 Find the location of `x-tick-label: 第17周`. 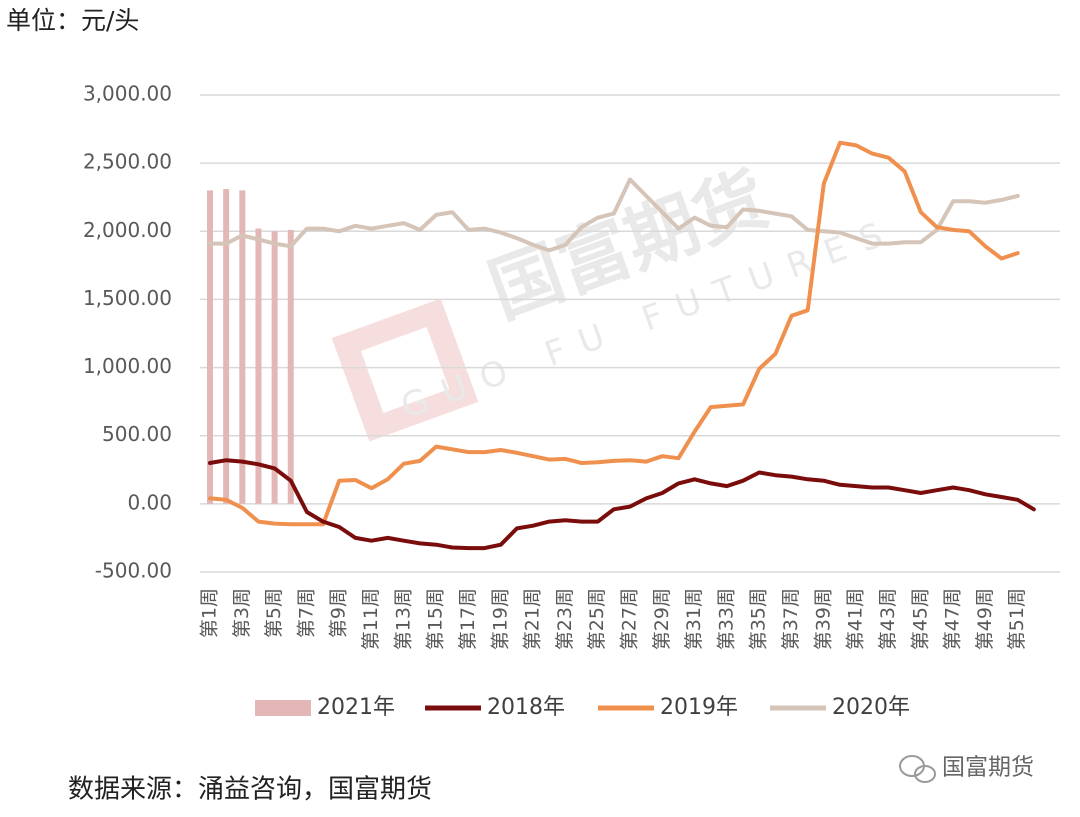

x-tick-label: 第17周 is located at coordinates (468, 619).